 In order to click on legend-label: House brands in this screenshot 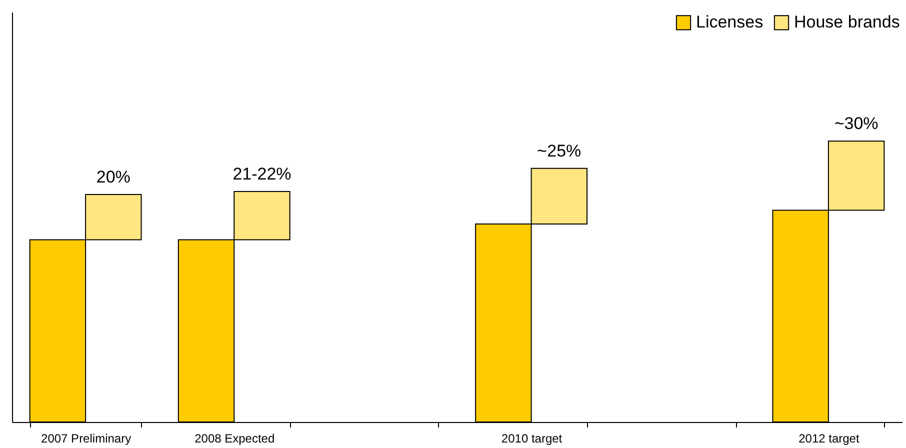, I will do `click(847, 22)`.